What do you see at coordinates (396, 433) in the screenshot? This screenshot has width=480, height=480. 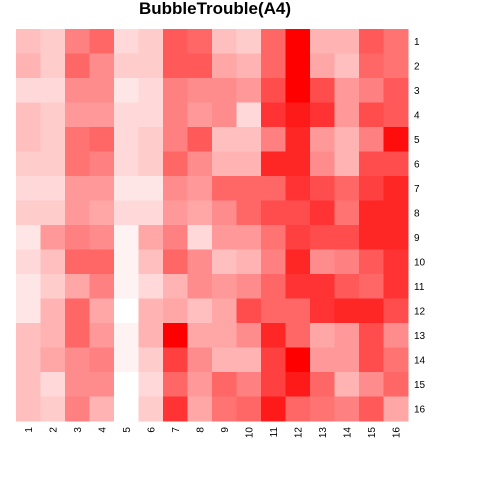 I see `column-label: 16` at bounding box center [396, 433].